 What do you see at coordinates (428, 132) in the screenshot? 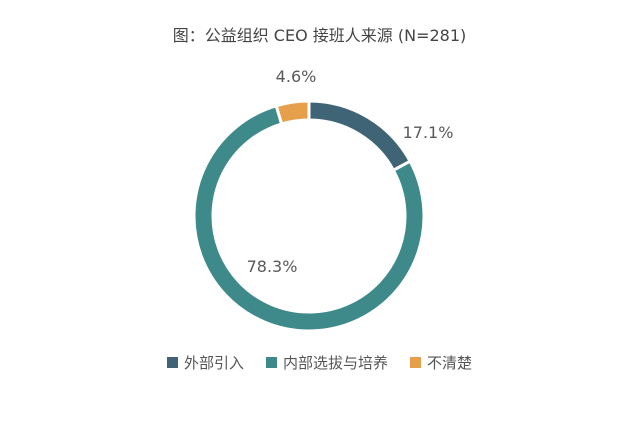
I see `data-label-external: 17.1%` at bounding box center [428, 132].